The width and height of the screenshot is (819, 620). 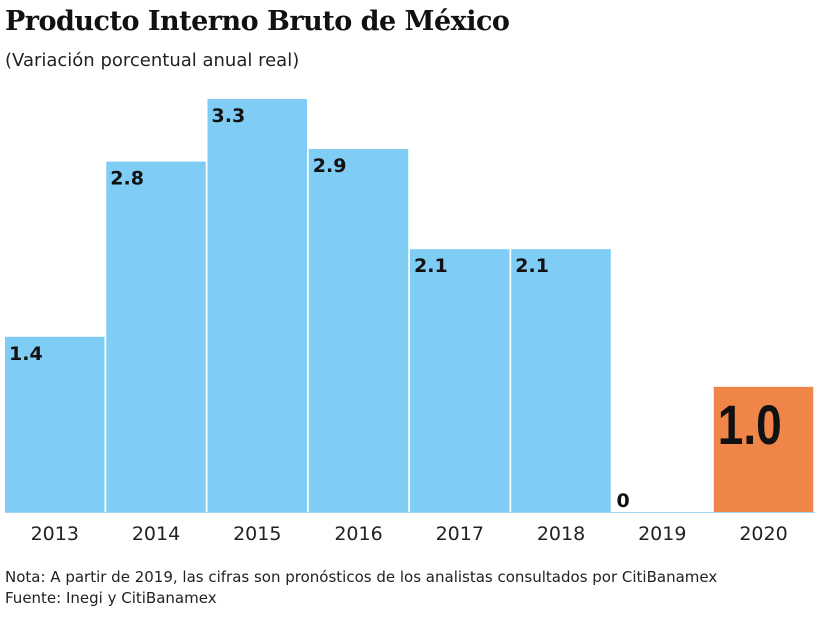 I want to click on data-label-2016: 2.9, so click(x=330, y=166).